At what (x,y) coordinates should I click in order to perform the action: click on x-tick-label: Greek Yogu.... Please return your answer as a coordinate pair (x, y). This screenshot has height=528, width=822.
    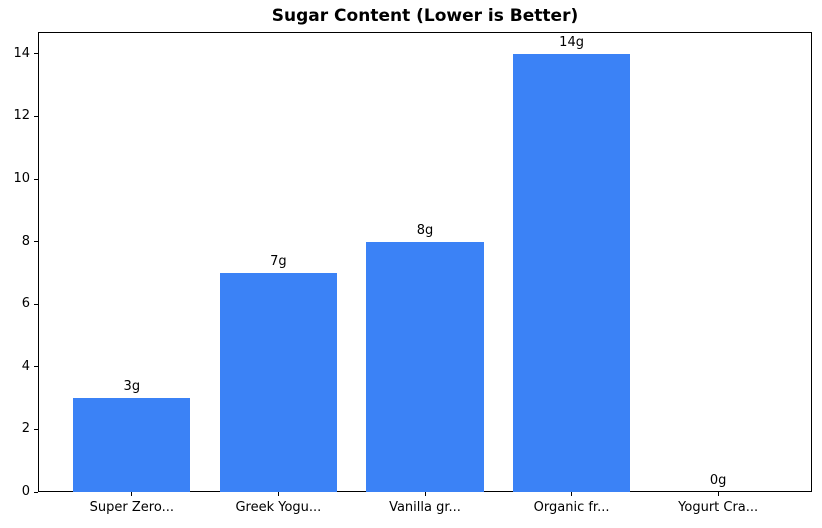
    Looking at the image, I should click on (278, 507).